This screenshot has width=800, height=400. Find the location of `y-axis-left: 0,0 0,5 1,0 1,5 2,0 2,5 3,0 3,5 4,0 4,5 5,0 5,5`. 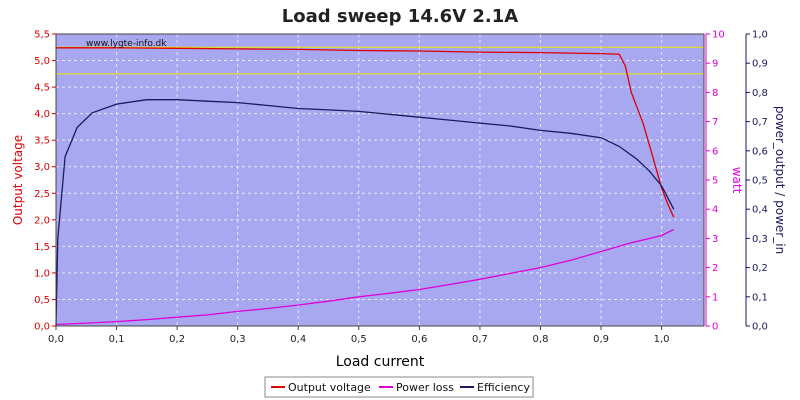

y-axis-left: 0,0 0,5 1,0 1,5 2,0 2,5 3,0 3,5 4,0 4,5 5,0 5,5 is located at coordinates (45, 181).